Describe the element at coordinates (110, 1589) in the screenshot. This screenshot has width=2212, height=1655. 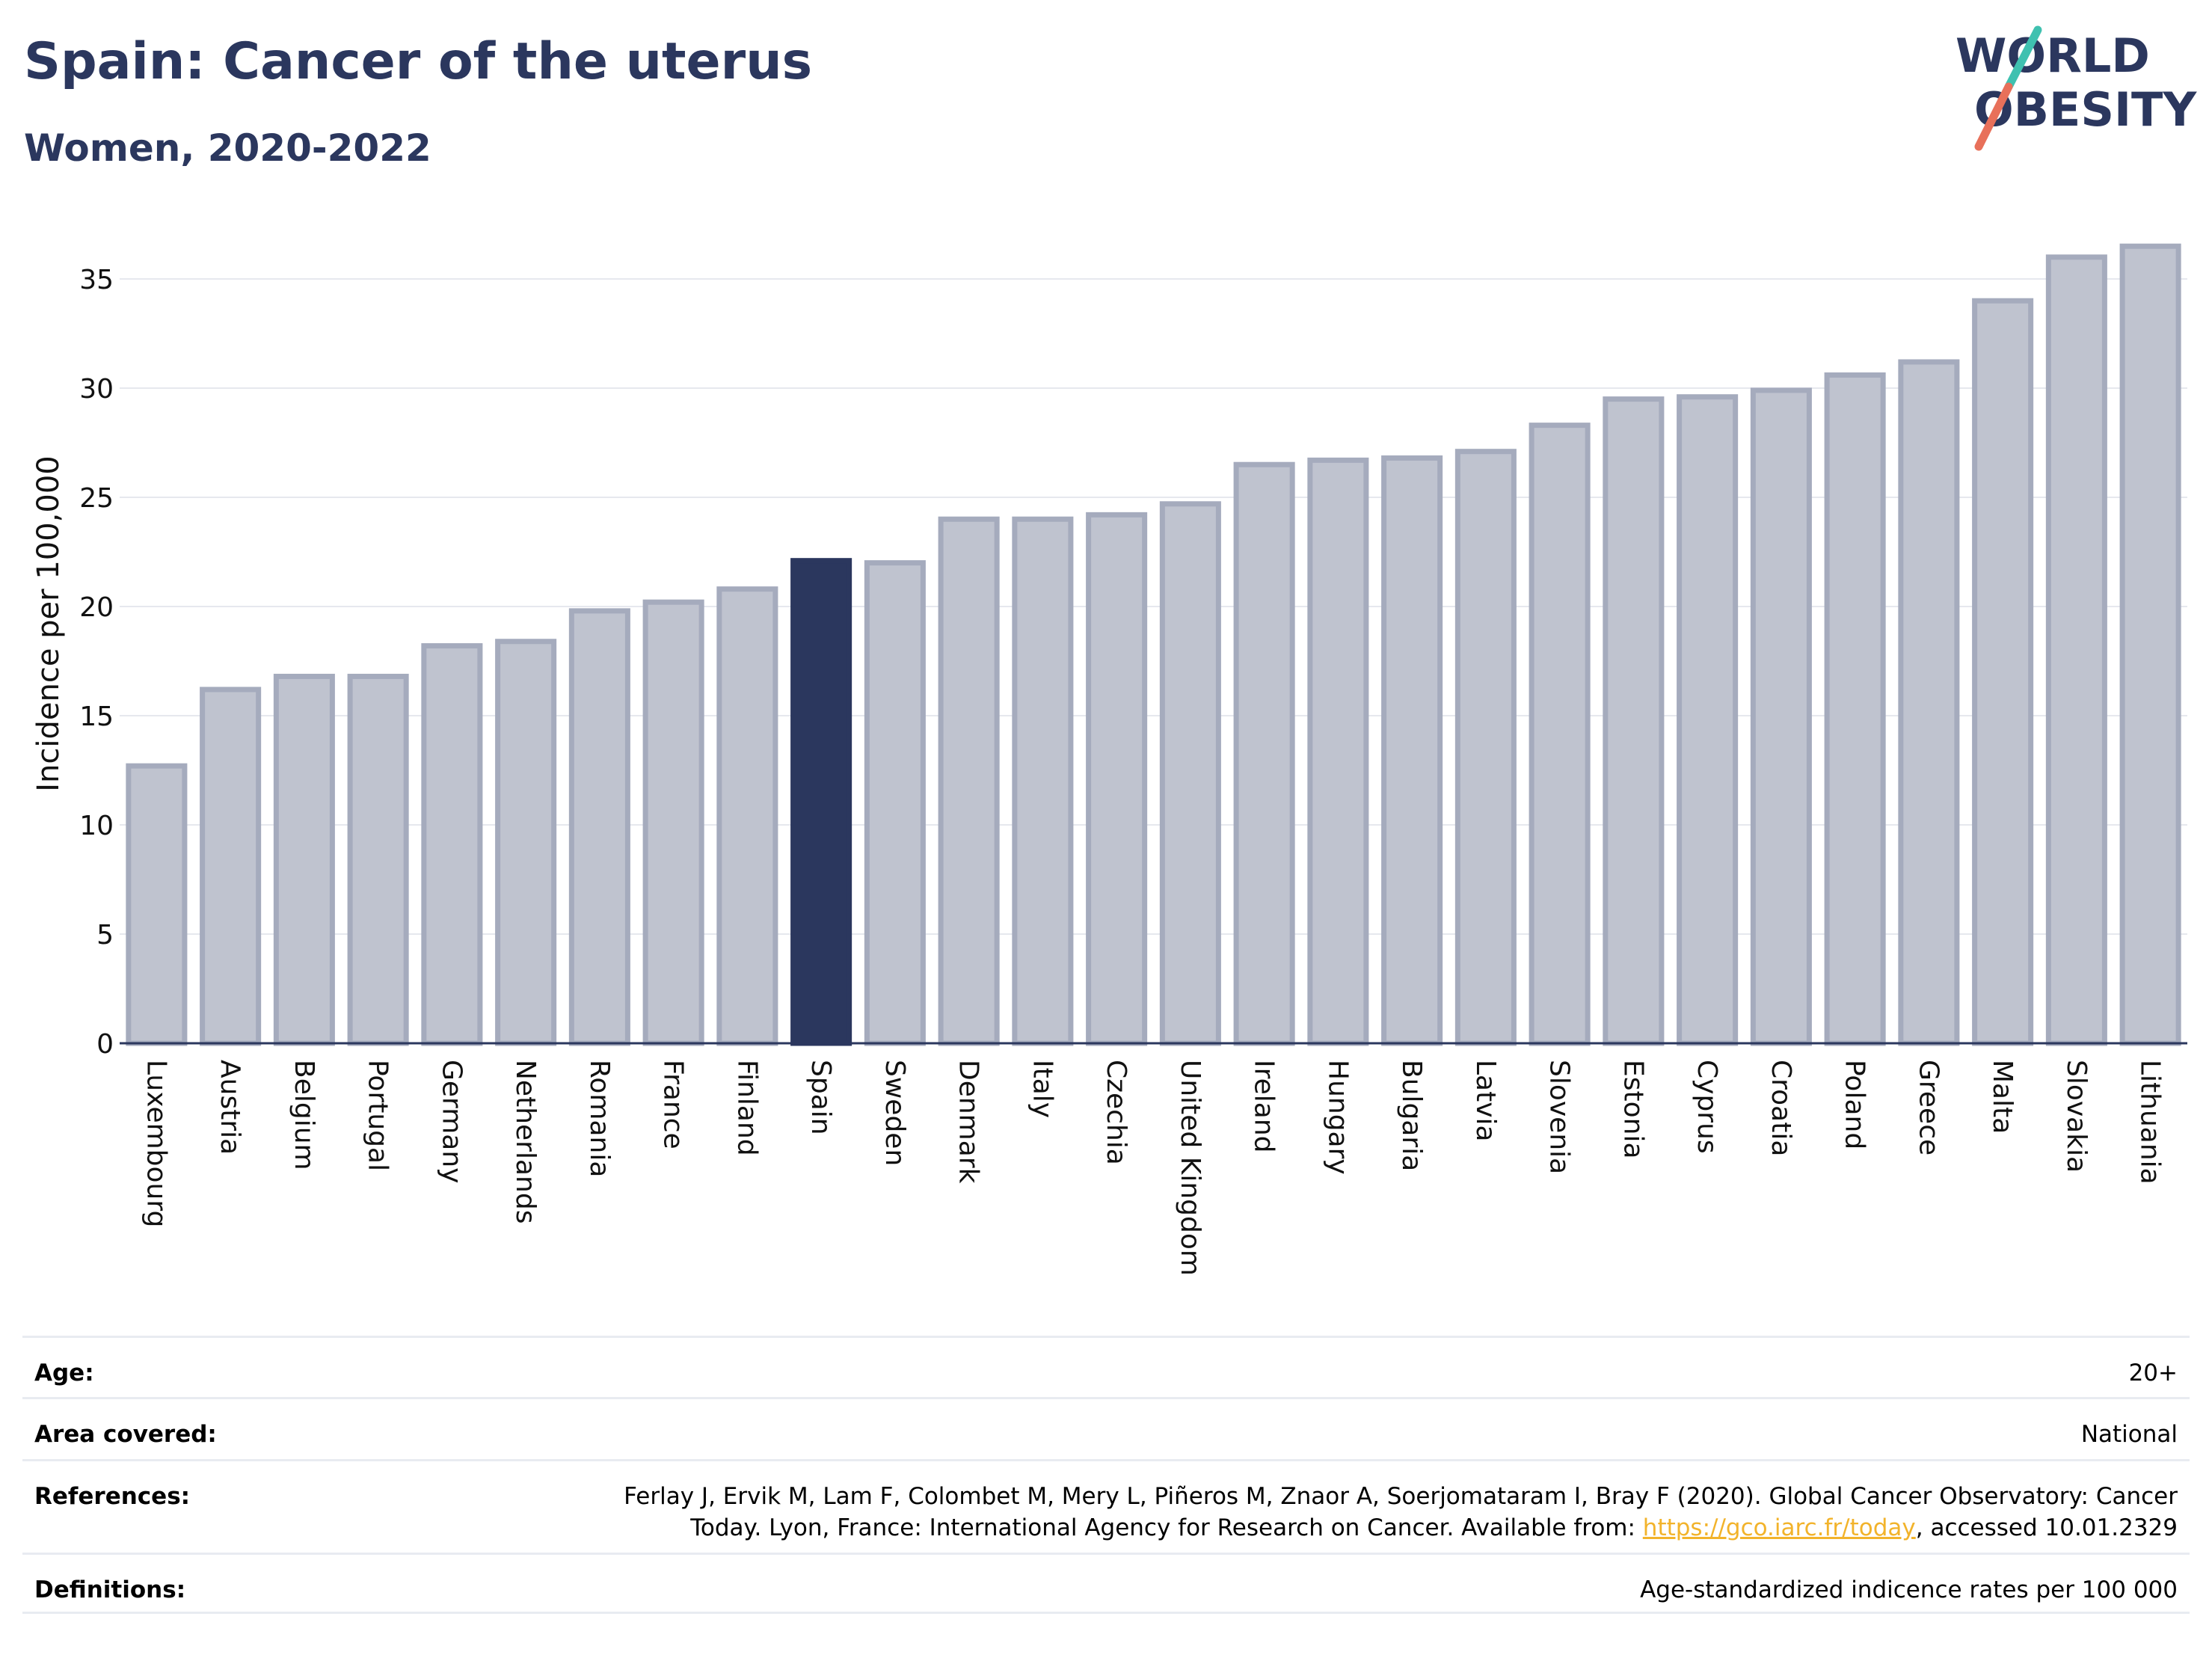
I see `definitions-label: Definitions:` at that location.